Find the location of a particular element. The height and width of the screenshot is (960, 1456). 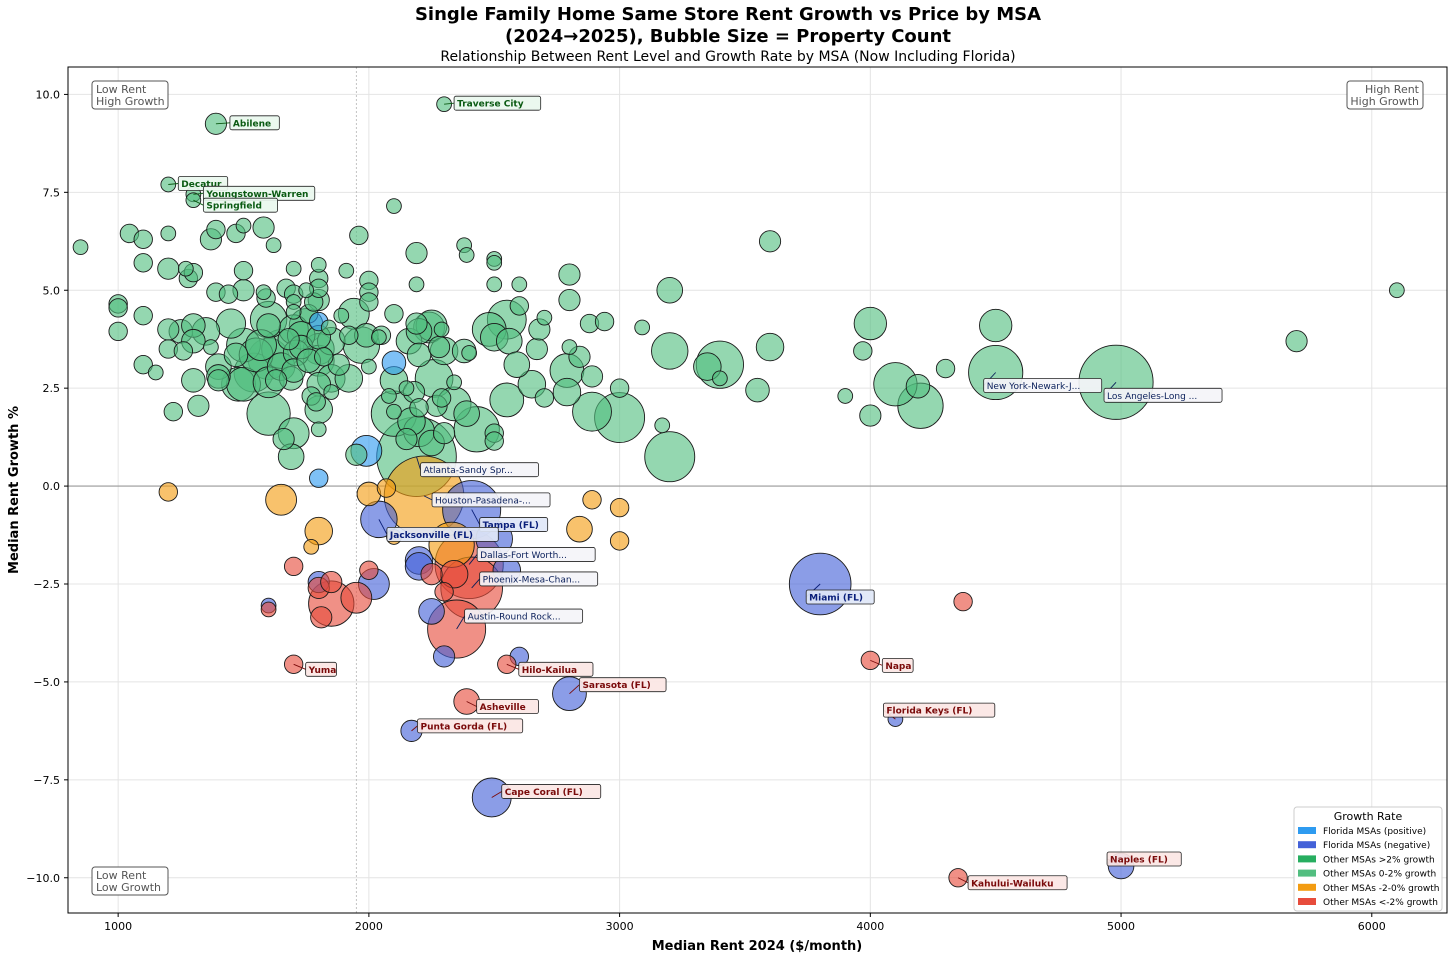

corner-text: Low Rent is located at coordinates (121, 875).